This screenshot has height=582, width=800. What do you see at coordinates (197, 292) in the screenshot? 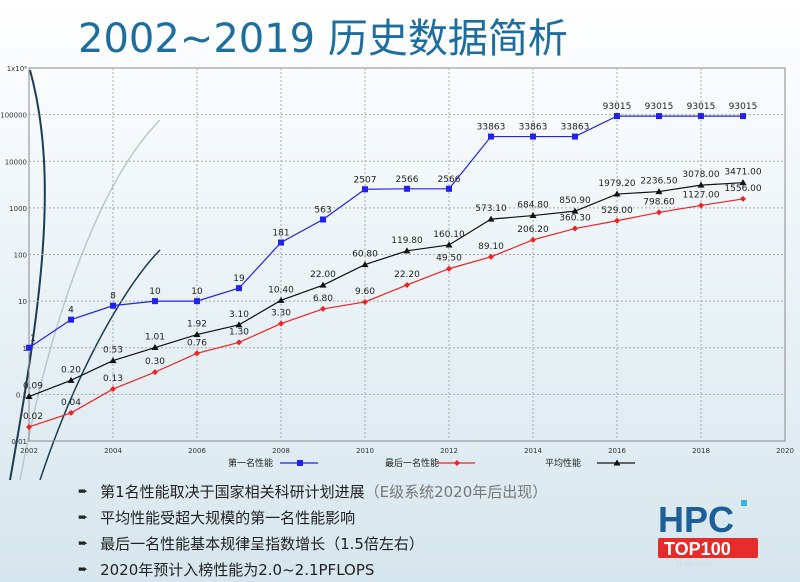
I see `data-label: 10` at bounding box center [197, 292].